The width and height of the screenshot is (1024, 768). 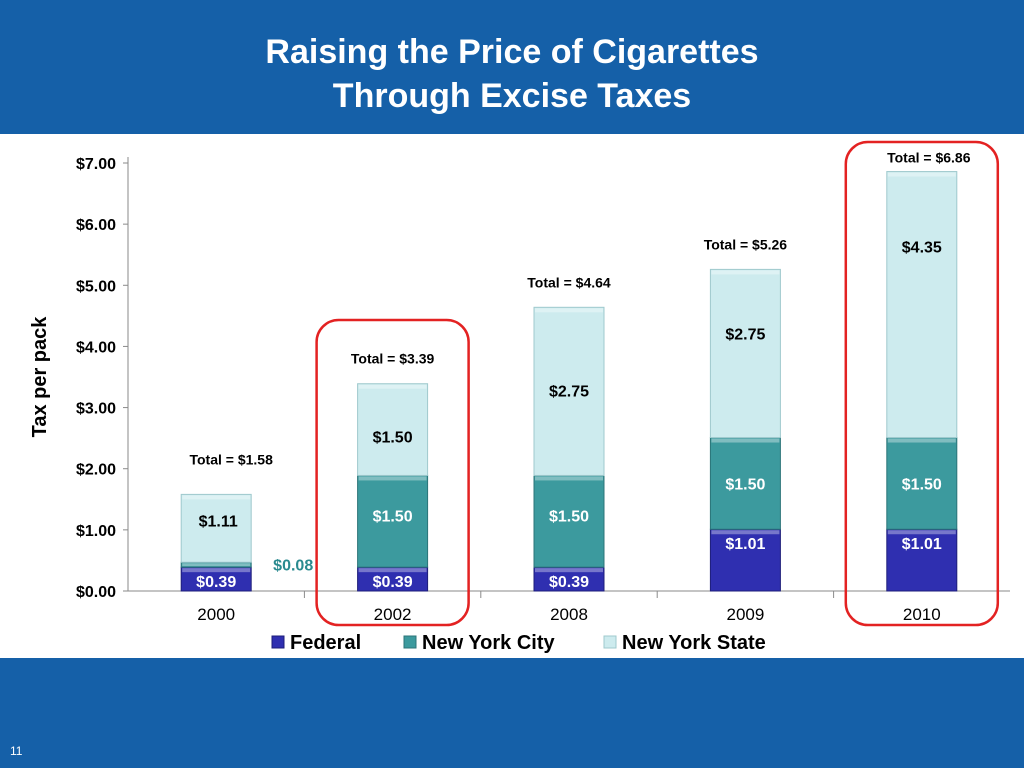 What do you see at coordinates (569, 282) in the screenshot?
I see `total-label: Total = $4.64` at bounding box center [569, 282].